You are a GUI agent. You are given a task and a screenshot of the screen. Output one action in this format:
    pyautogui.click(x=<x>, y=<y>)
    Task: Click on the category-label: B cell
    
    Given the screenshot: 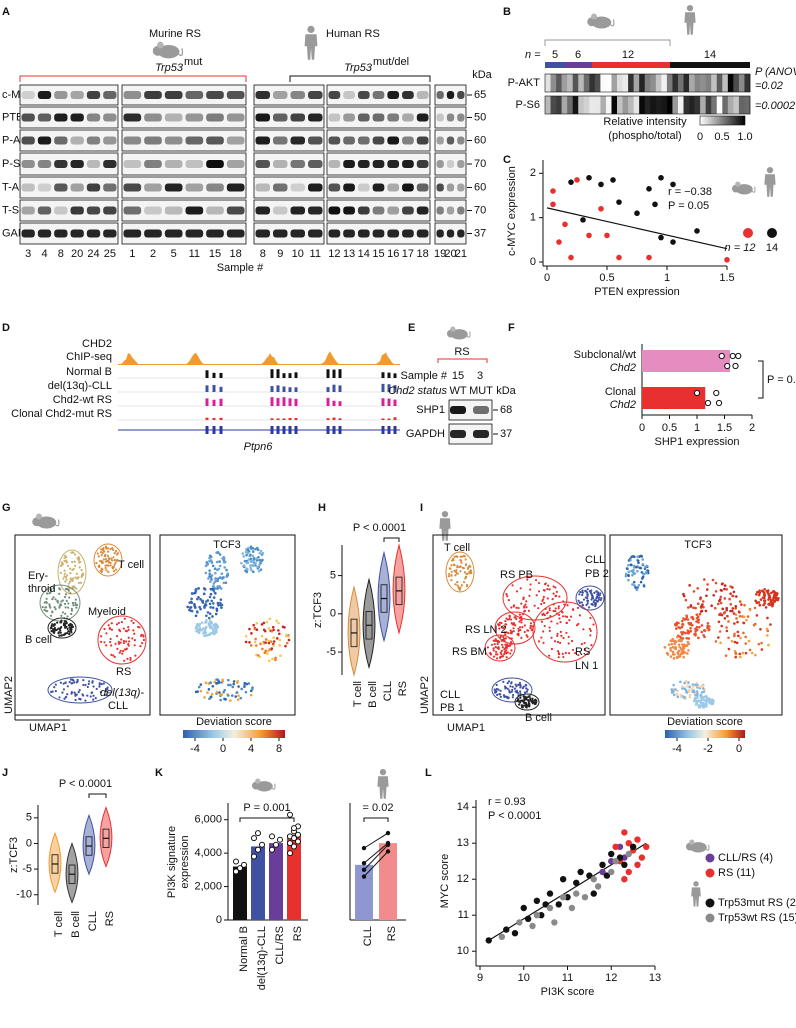 What is the action you would take?
    pyautogui.click(x=373, y=694)
    